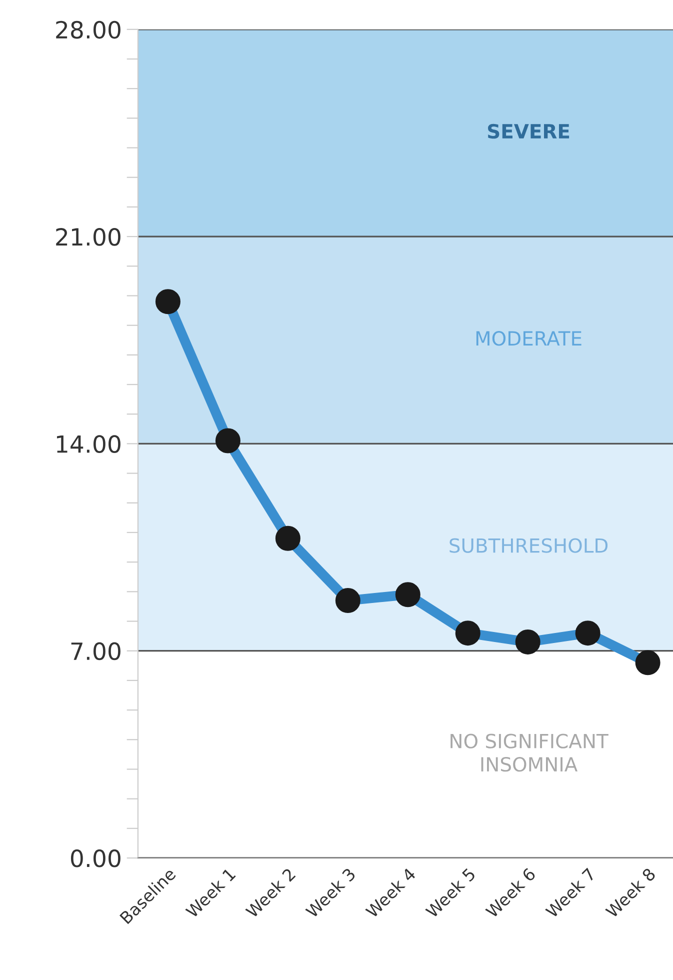 The height and width of the screenshot is (980, 673). Describe the element at coordinates (95, 858) in the screenshot. I see `y-tick-label: 0.00` at that location.